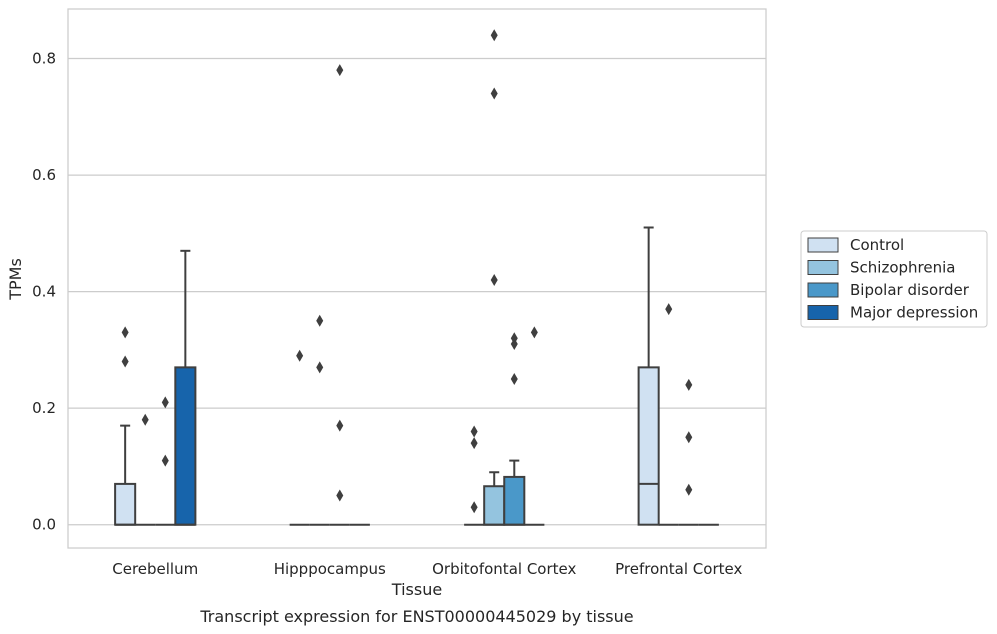 Image resolution: width=997 pixels, height=634 pixels. I want to click on x-tick-label: Hipppocampus, so click(330, 569).